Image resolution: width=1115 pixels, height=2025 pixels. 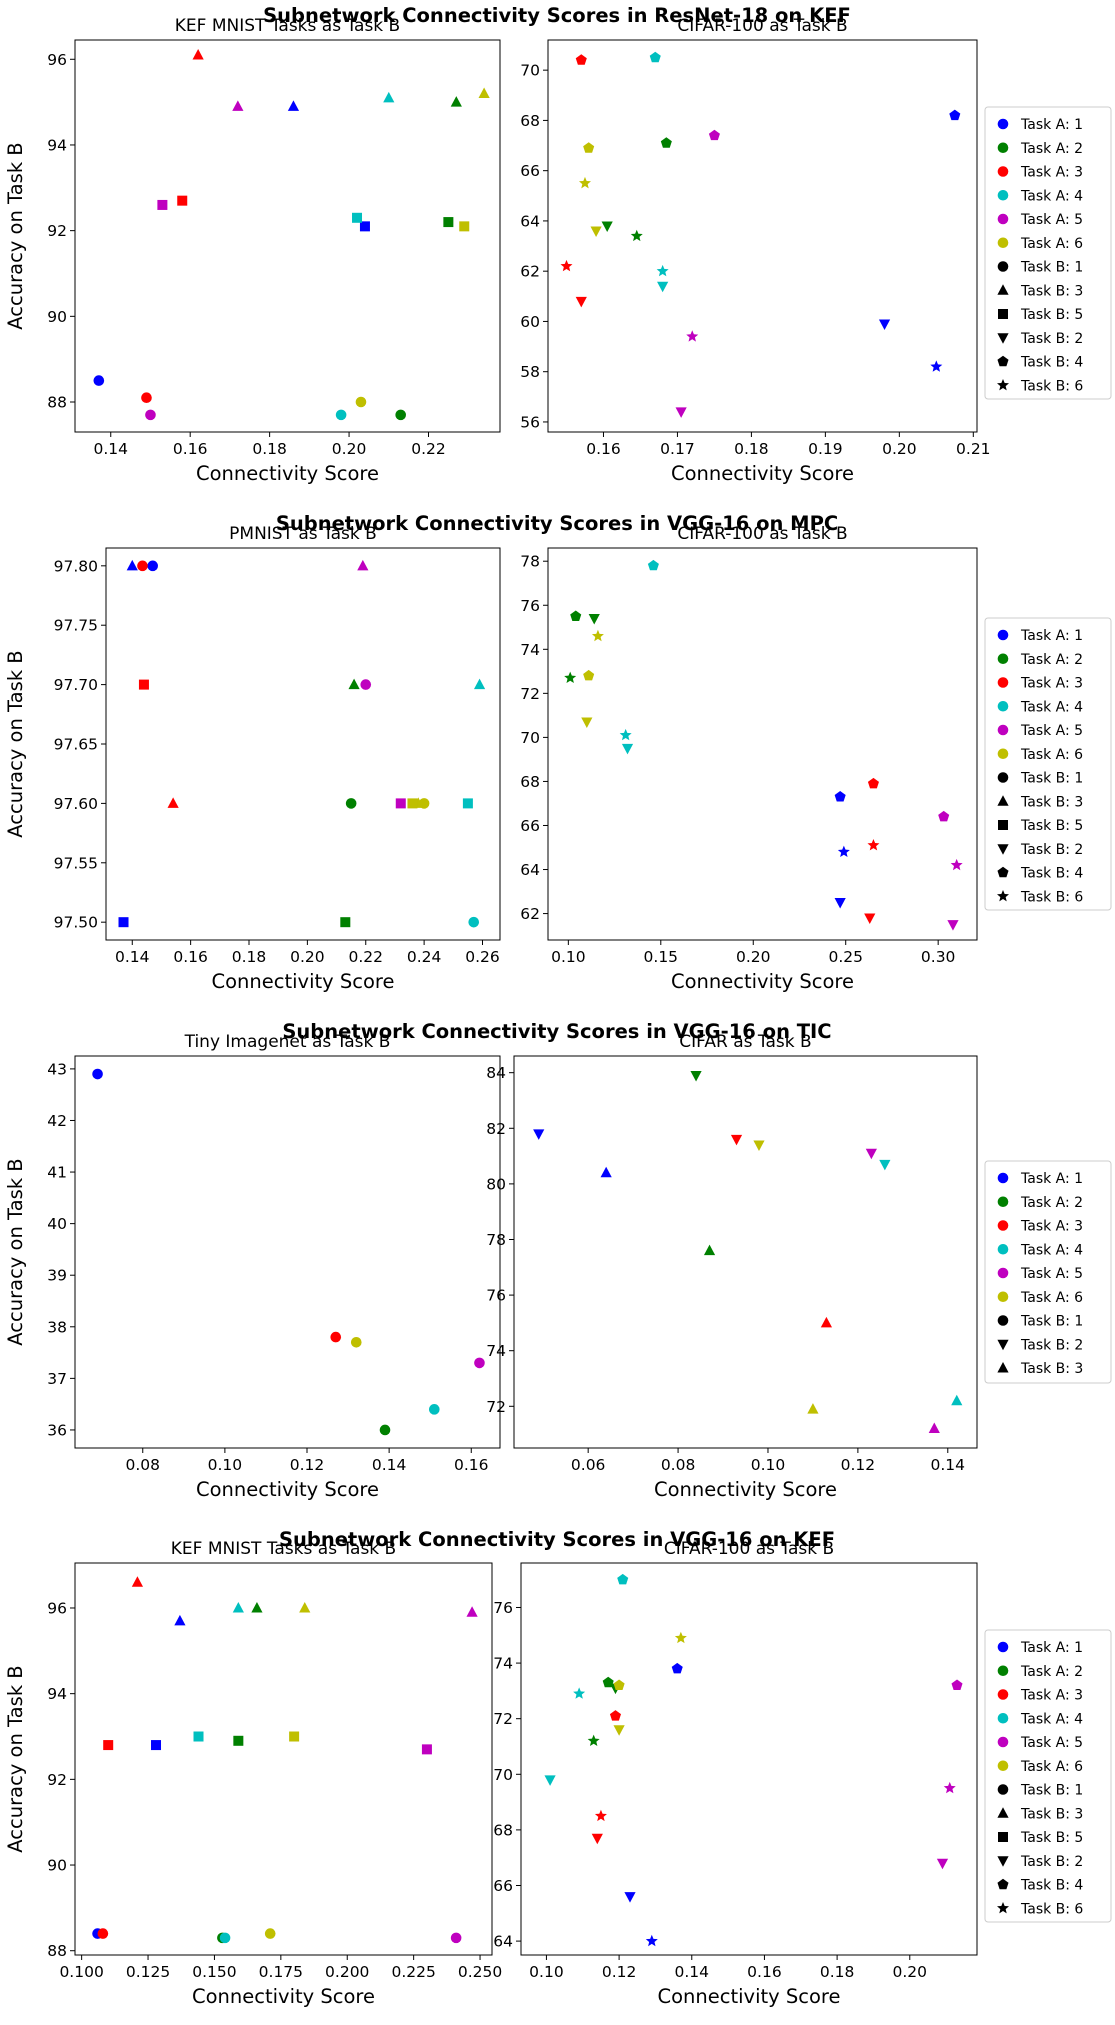 What do you see at coordinates (899, 449) in the screenshot?
I see `x-tick-label: 0.20` at bounding box center [899, 449].